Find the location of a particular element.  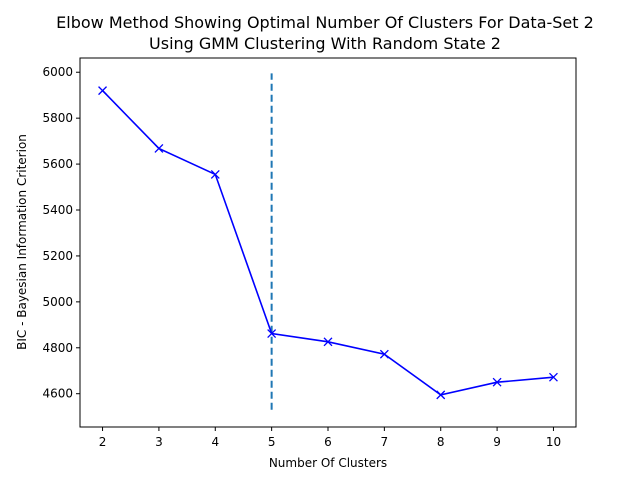

y-tick-label-0: 4600 is located at coordinates (57, 394).